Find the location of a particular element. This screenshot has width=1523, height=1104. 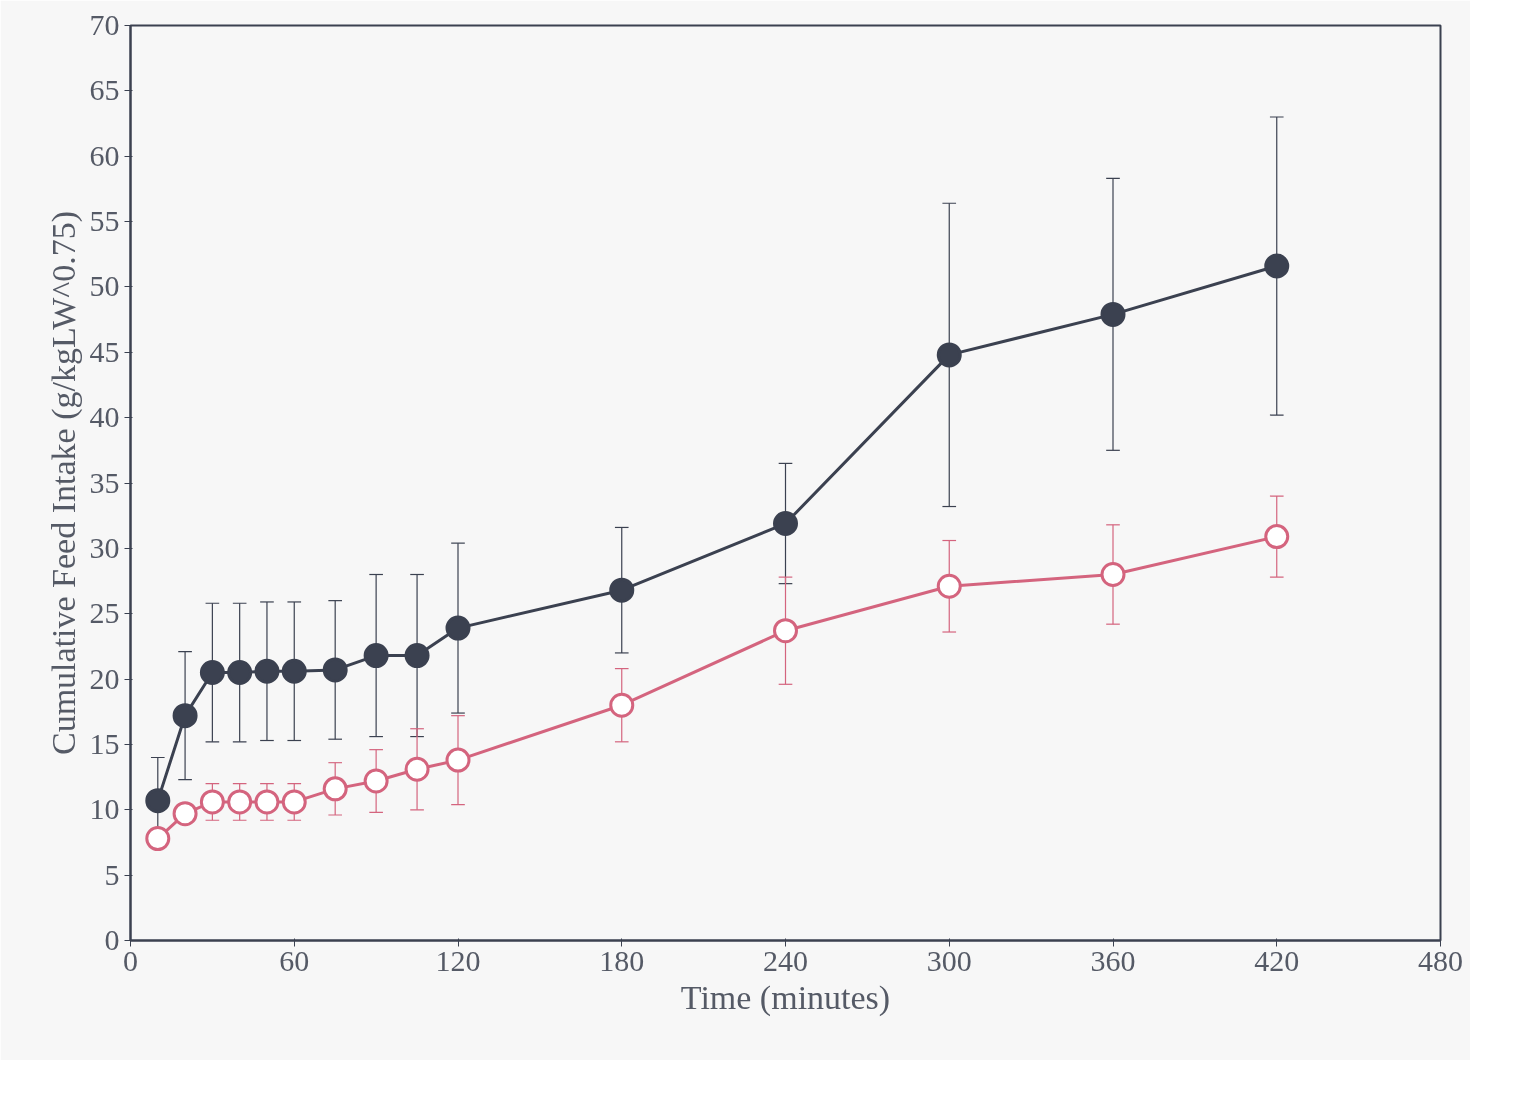

x-tick-label: 360 is located at coordinates (1113, 960).